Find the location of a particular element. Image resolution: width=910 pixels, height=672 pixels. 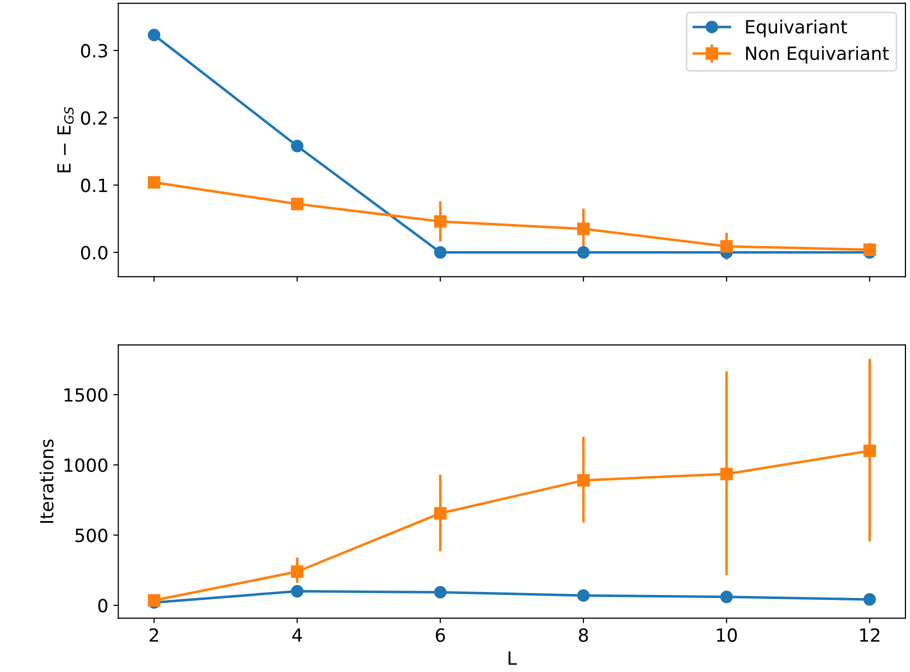

y-tick-label: 0.3 is located at coordinates (94, 51).